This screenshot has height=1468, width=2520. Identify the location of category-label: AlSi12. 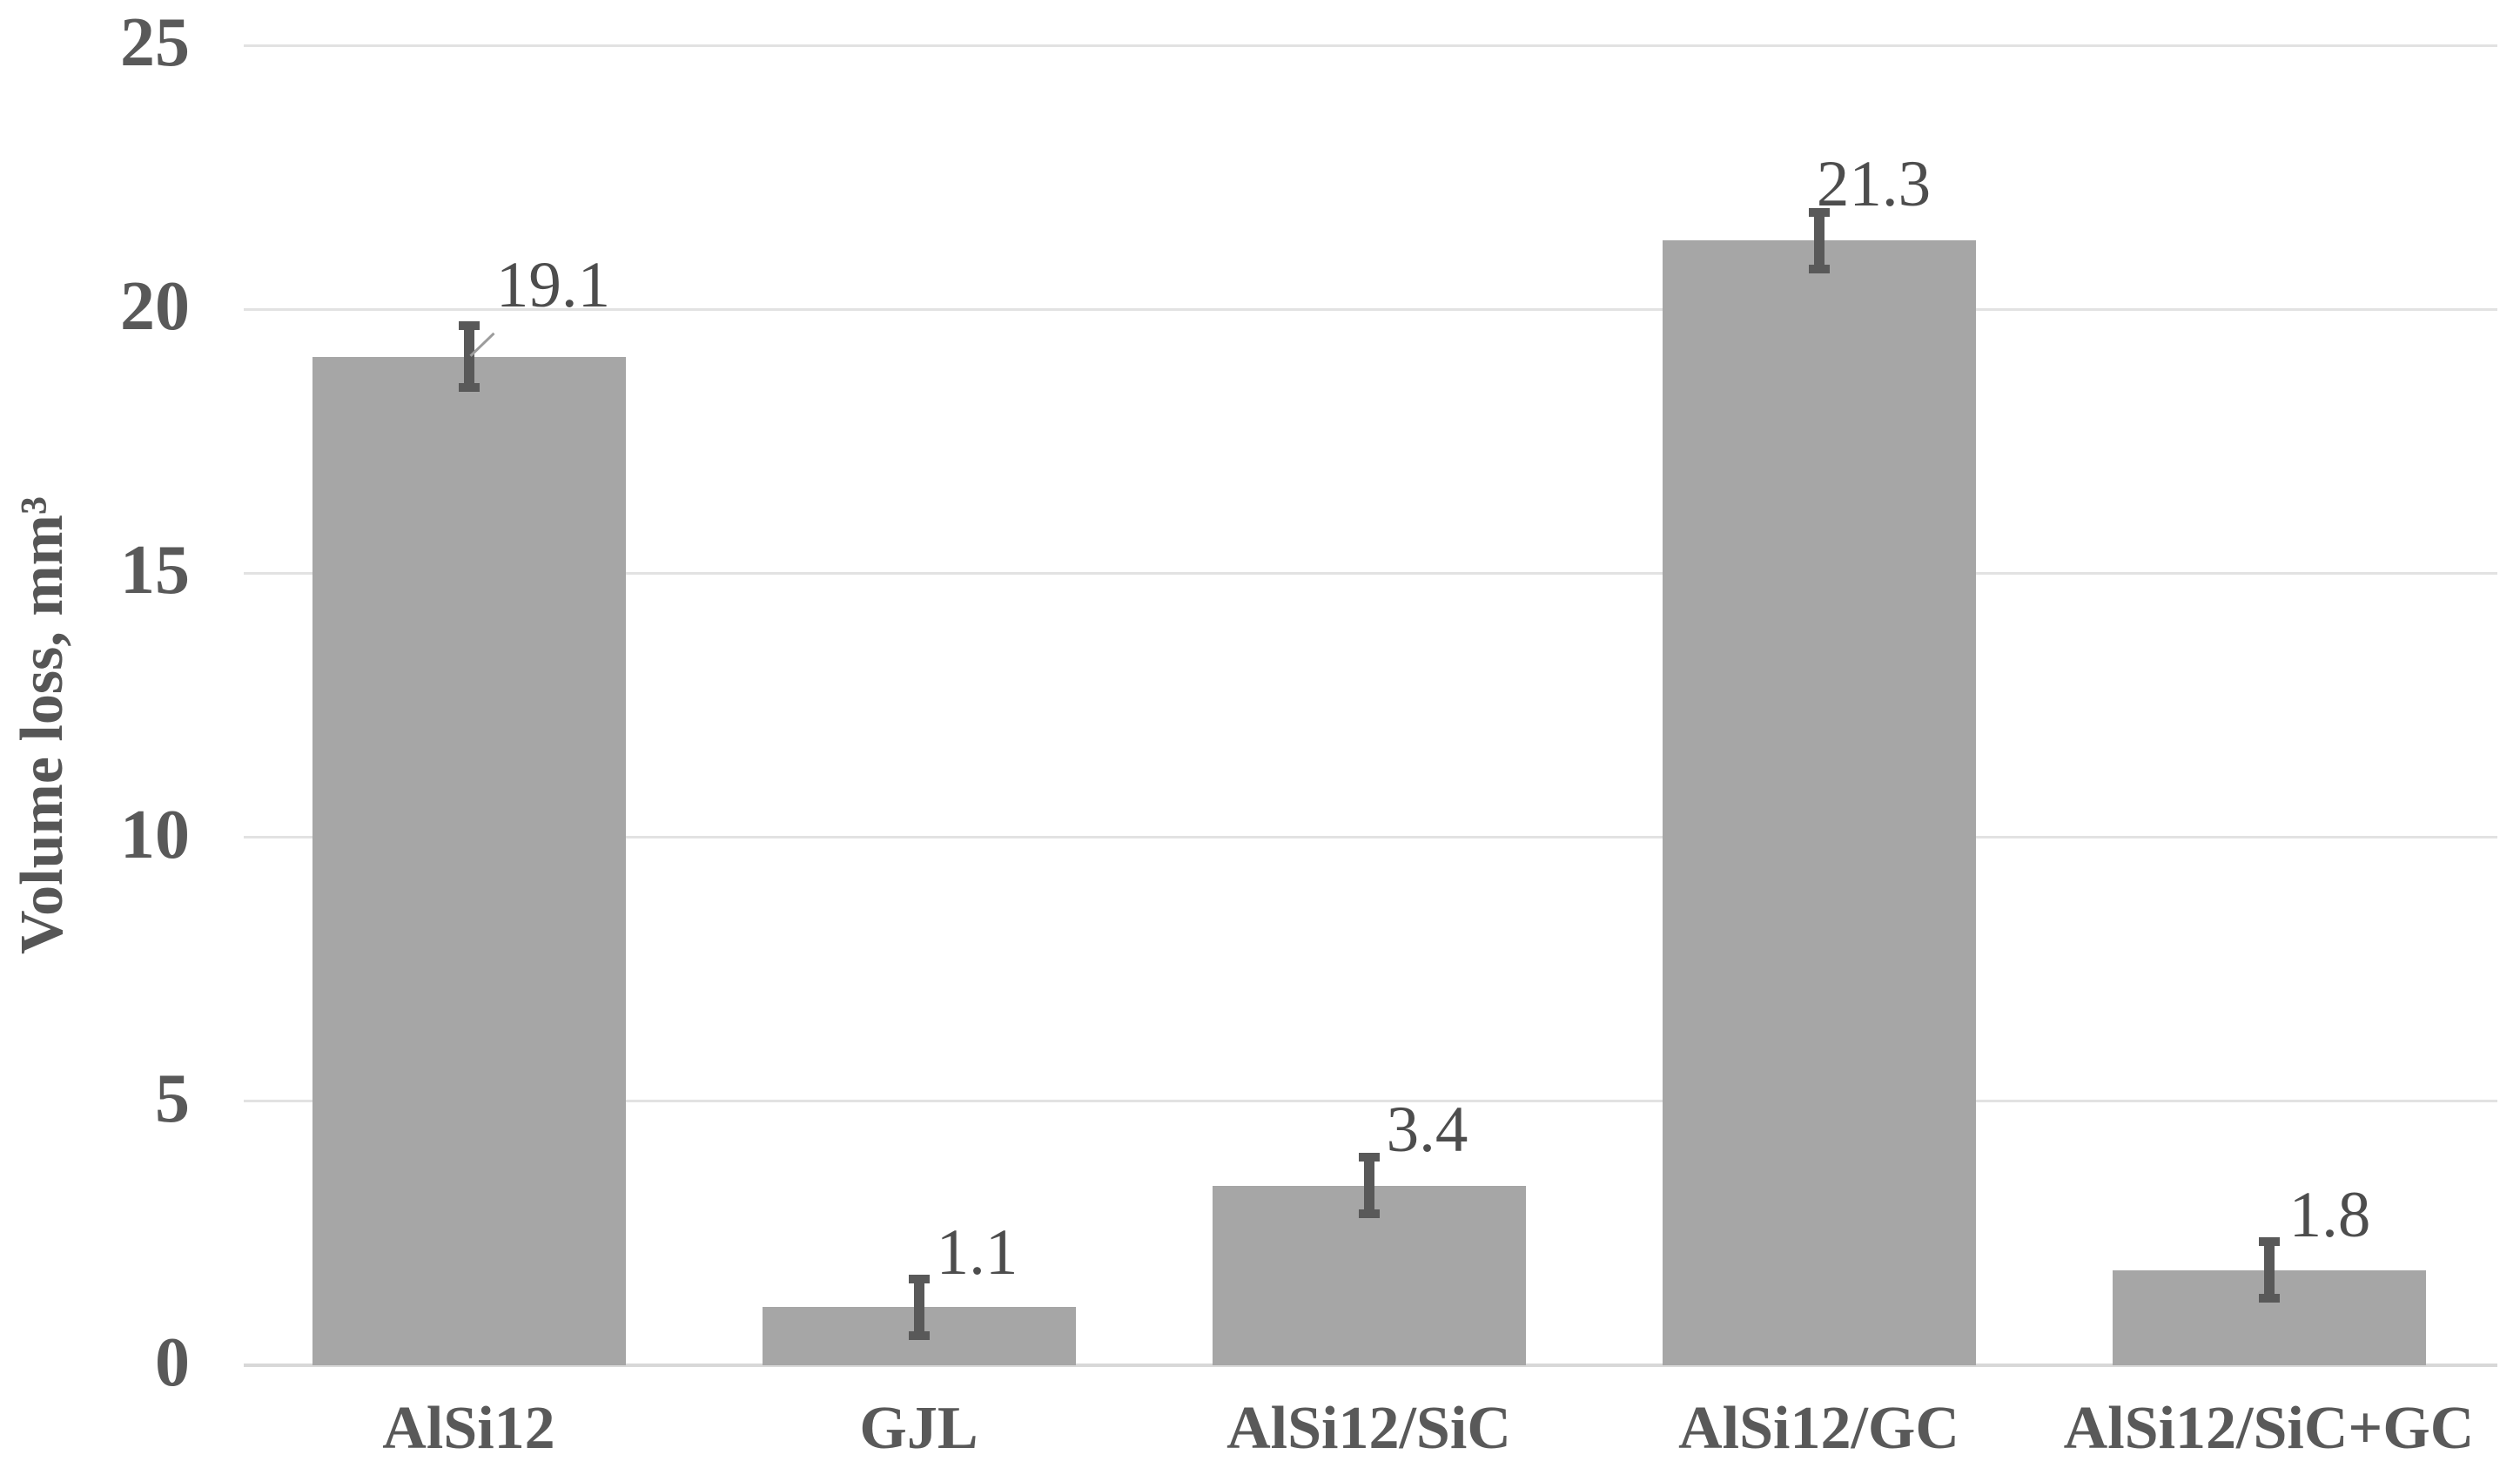
(468, 1428).